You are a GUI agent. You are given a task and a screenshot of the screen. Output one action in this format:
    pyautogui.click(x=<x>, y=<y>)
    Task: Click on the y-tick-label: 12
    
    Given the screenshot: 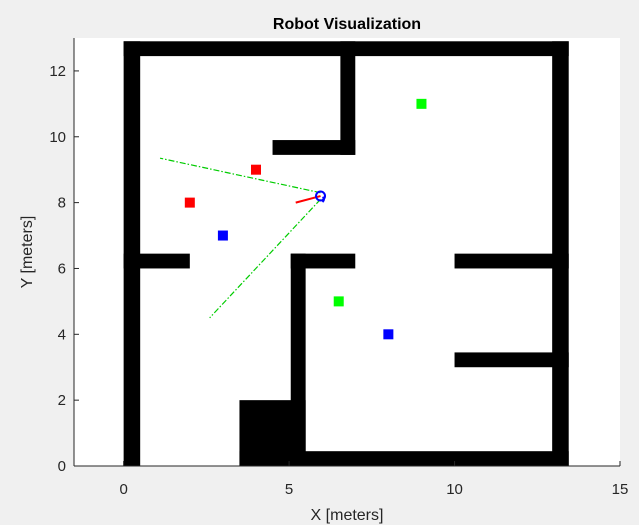 What is the action you would take?
    pyautogui.click(x=57, y=71)
    